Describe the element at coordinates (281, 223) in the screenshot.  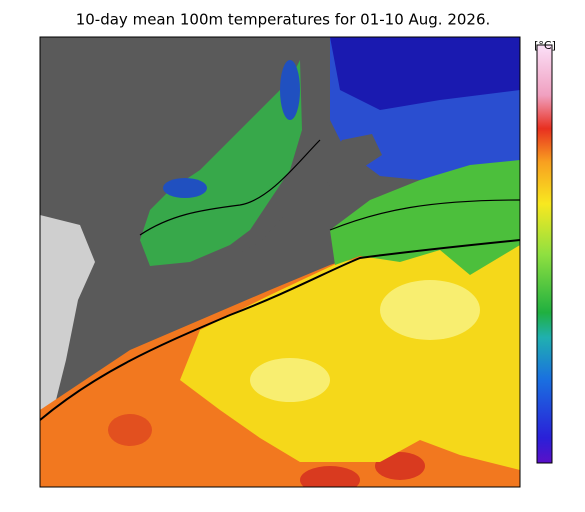
I see `japan` at that location.